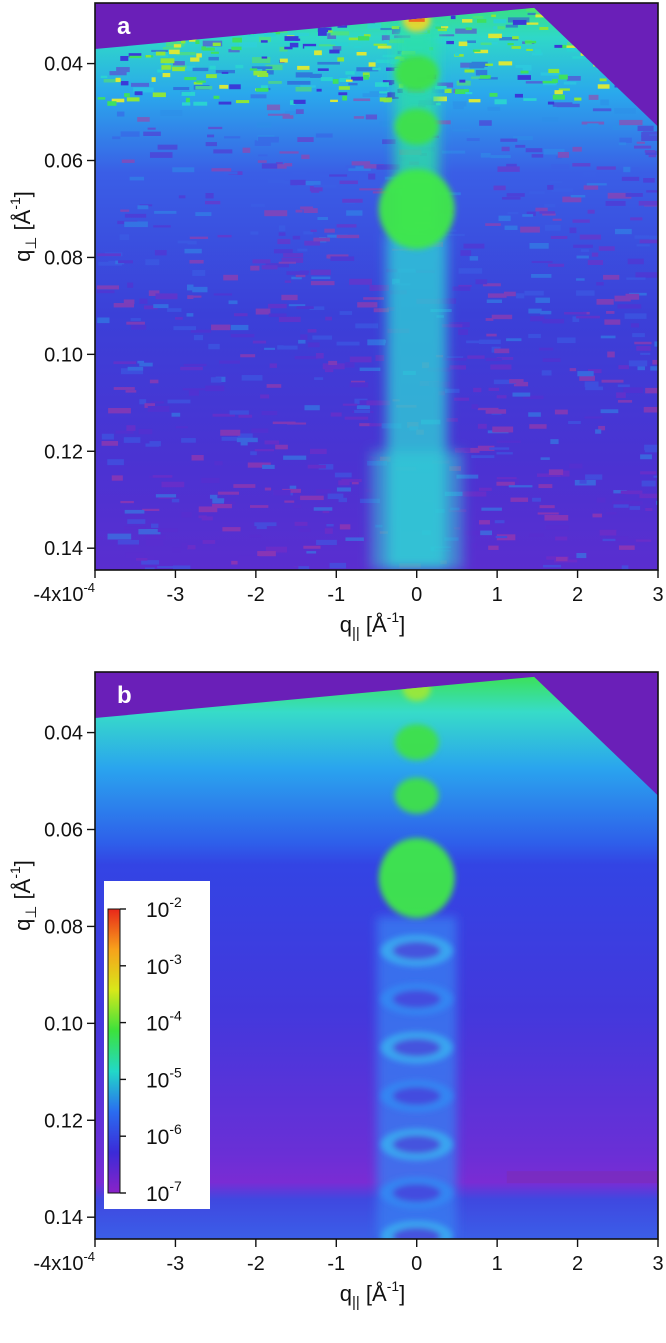  I want to click on colorbar-tick-label: 10-4, so click(164, 1022).